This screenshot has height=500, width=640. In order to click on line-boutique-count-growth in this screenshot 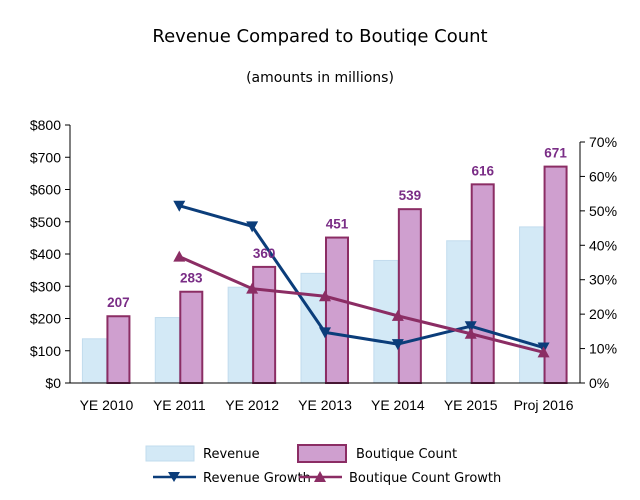, I will do `click(361, 304)`.